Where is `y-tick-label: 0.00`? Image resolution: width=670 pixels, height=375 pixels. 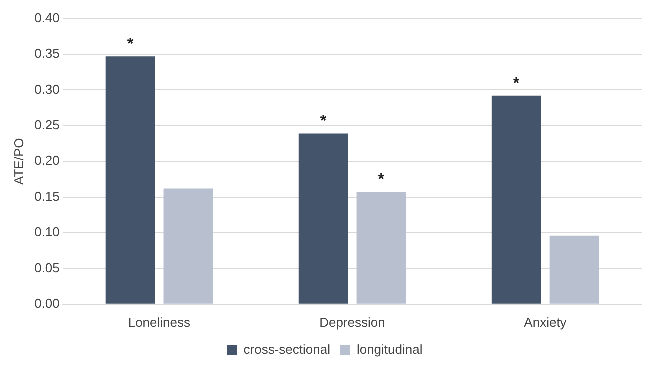 y-tick-label: 0.00 is located at coordinates (47, 303).